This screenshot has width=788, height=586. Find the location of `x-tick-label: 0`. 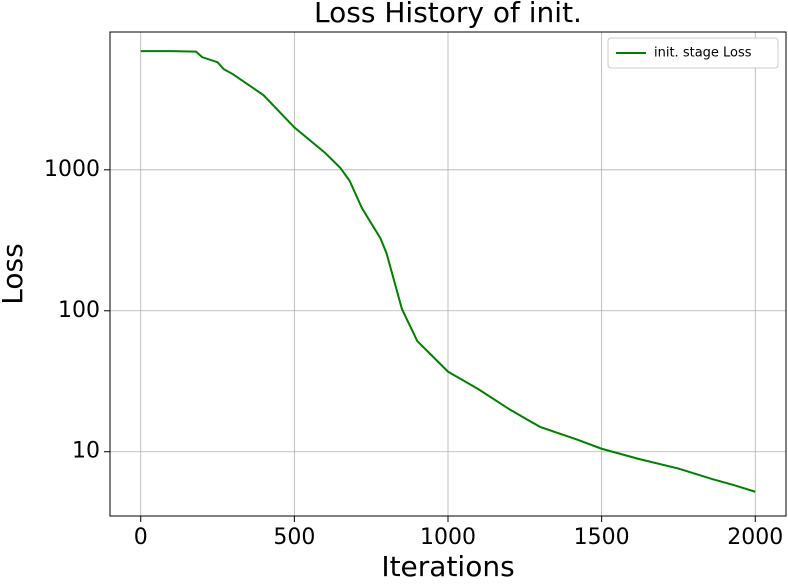

x-tick-label: 0 is located at coordinates (141, 537).